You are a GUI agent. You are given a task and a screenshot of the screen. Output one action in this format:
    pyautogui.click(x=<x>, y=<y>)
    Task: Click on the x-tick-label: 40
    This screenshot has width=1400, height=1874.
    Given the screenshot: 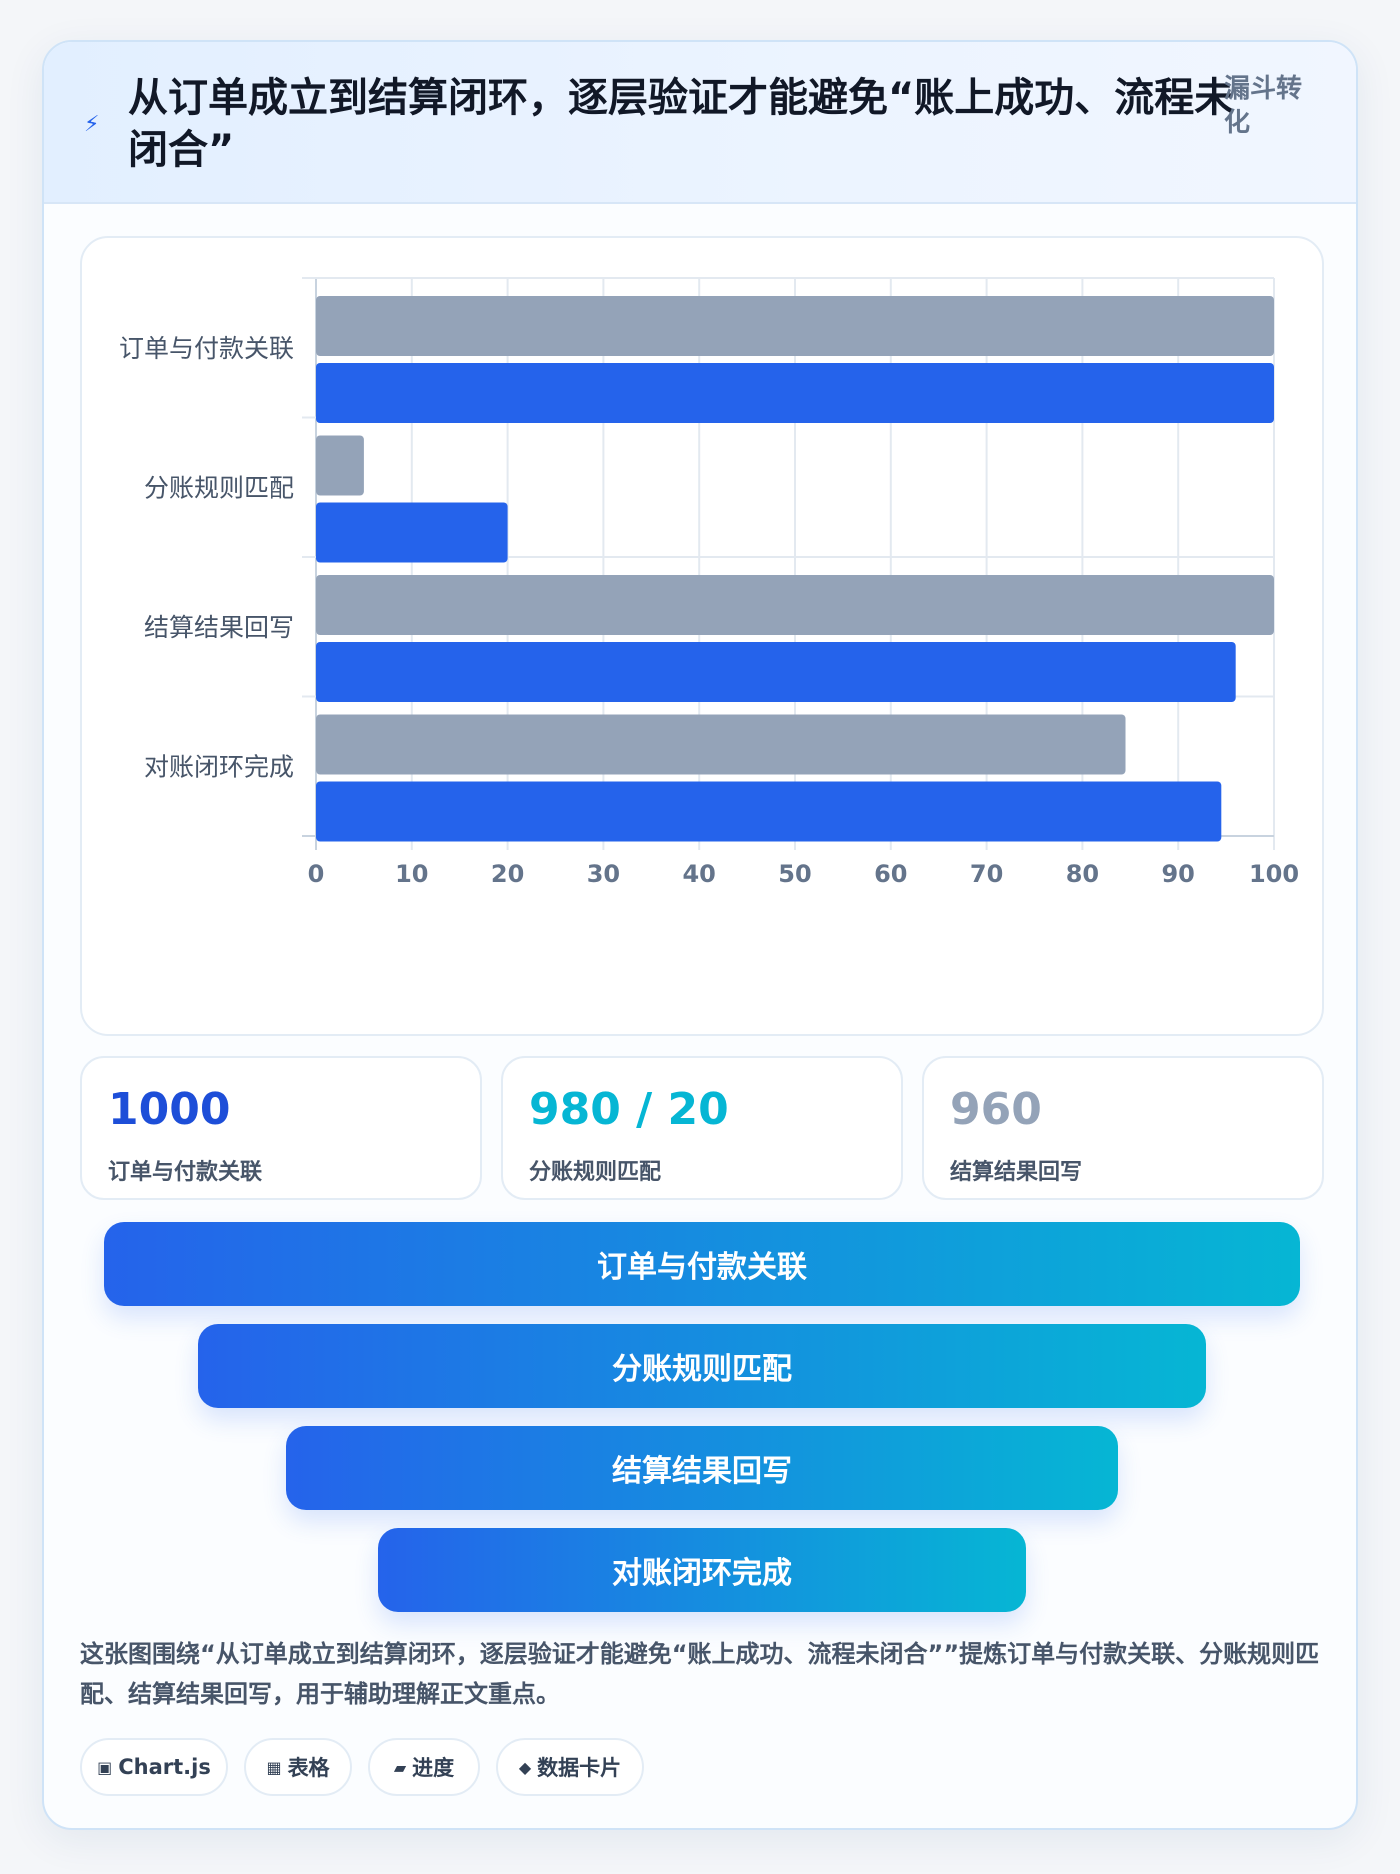 What is the action you would take?
    pyautogui.click(x=698, y=874)
    